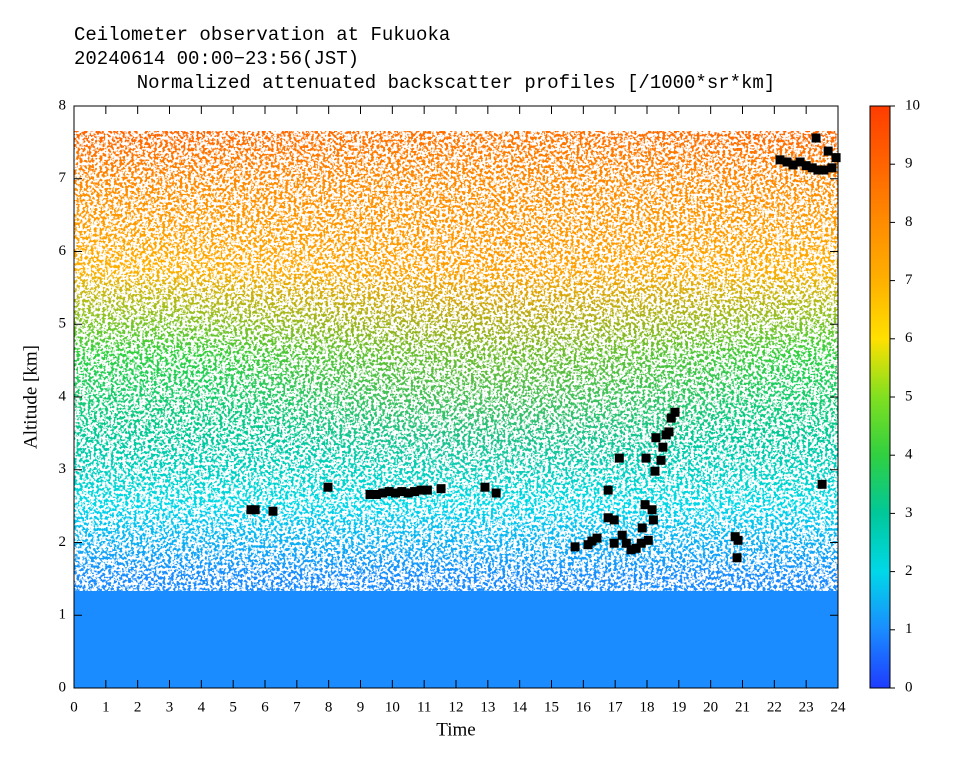 This screenshot has width=960, height=770. Describe the element at coordinates (455, 729) in the screenshot. I see `x-axis-label: Time` at that location.